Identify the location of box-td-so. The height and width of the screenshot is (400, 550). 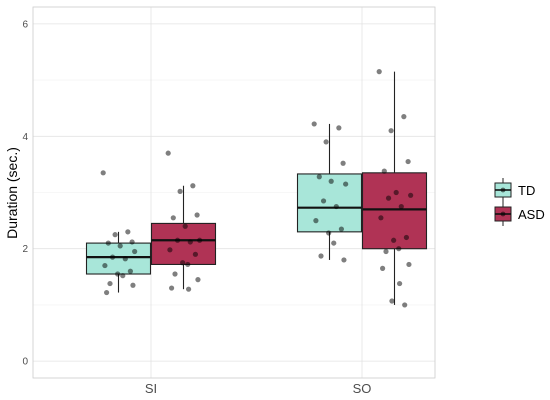
(329, 191).